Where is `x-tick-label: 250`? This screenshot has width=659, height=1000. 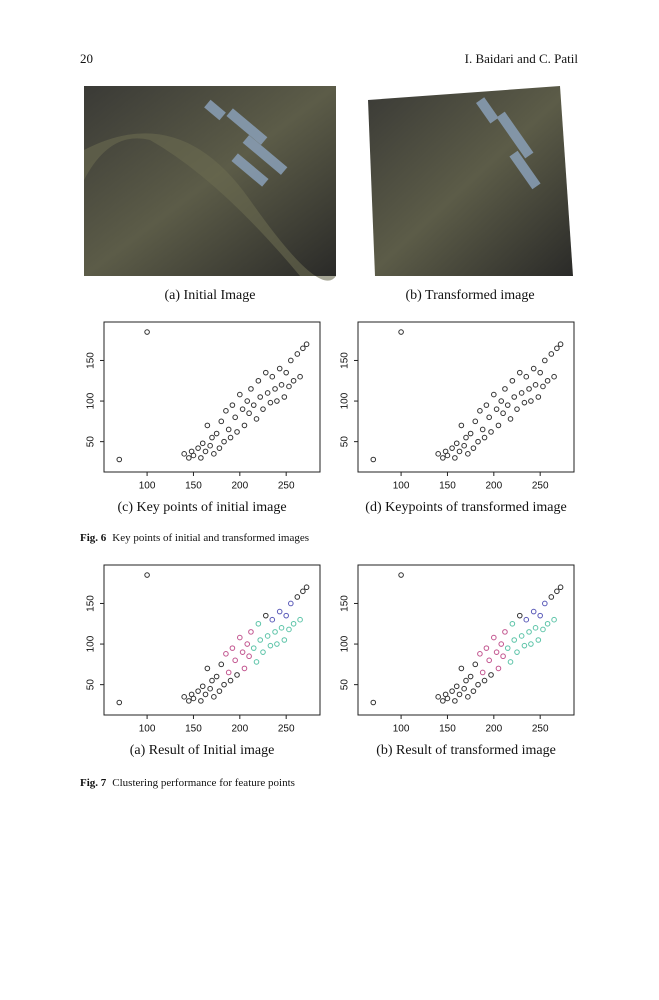
x-tick-label: 250 is located at coordinates (540, 729).